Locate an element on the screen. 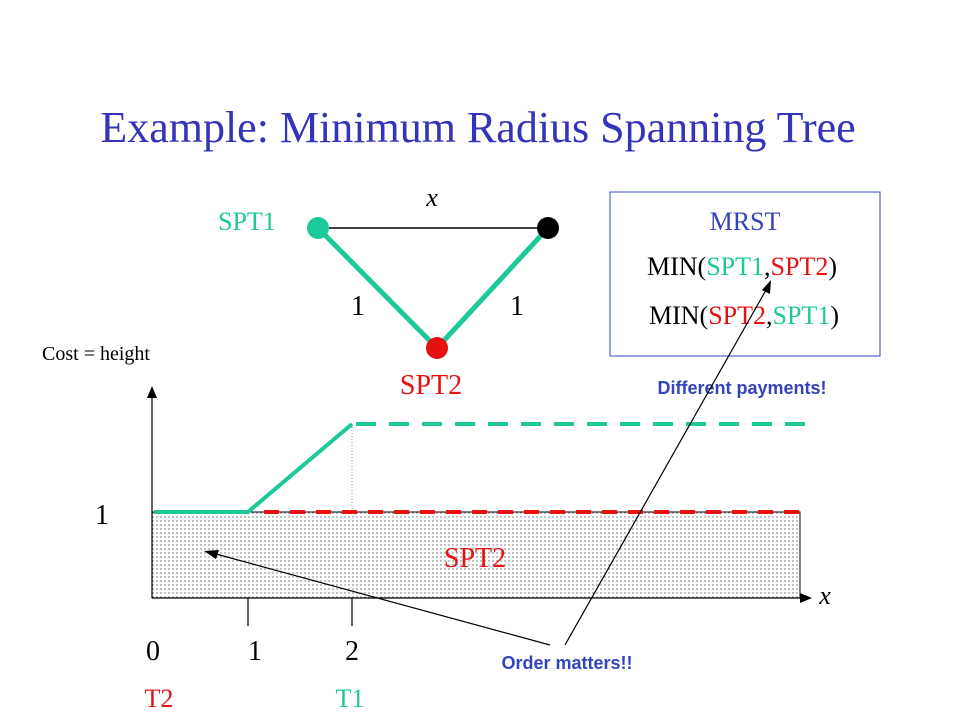  region-label: SPT2 is located at coordinates (475, 558).